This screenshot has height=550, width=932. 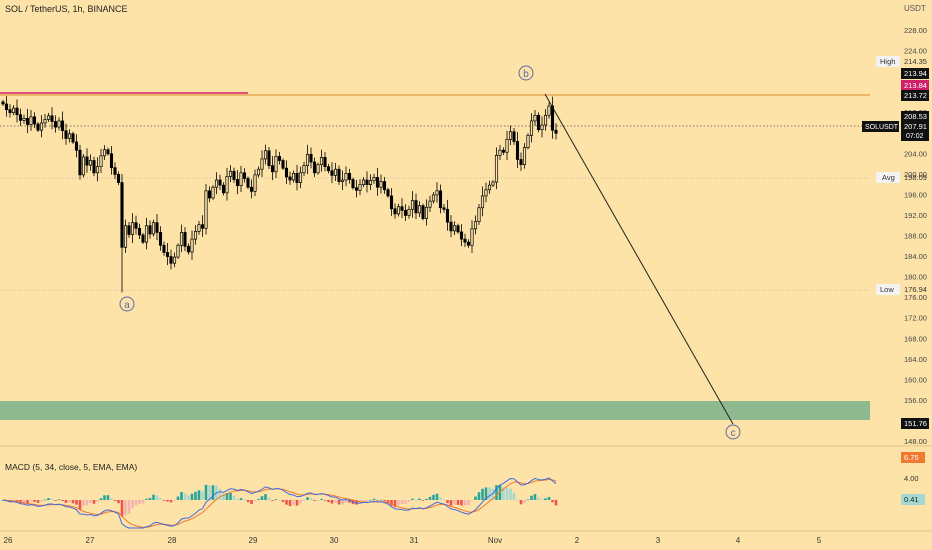 What do you see at coordinates (71, 467) in the screenshot?
I see `macd-title: MACD (5, 34, close, 5, EMA, EMA)` at bounding box center [71, 467].